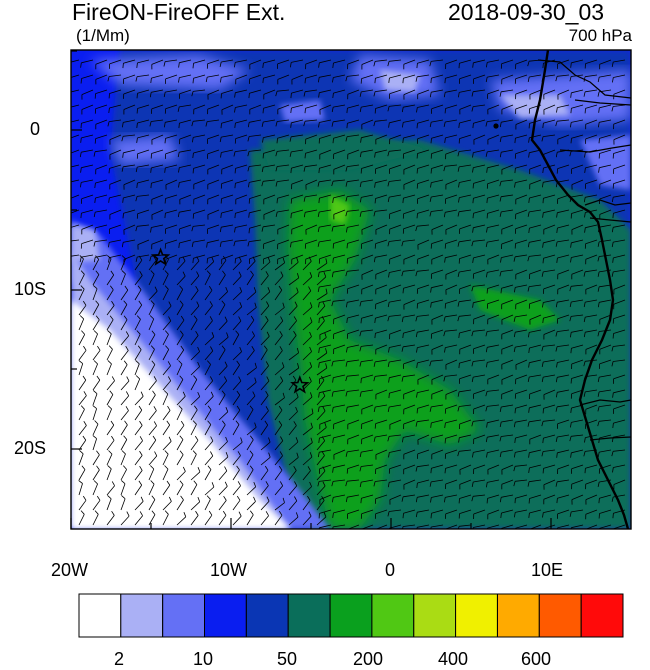 The height and width of the screenshot is (670, 650). What do you see at coordinates (30, 448) in the screenshot?
I see `lat-label-20s: 20S` at bounding box center [30, 448].